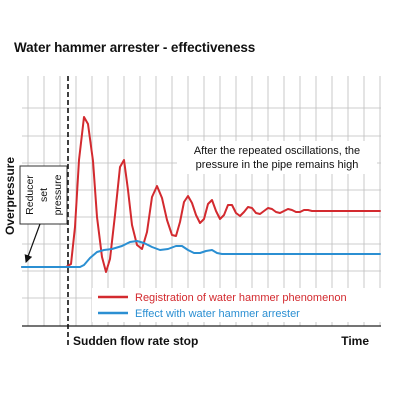  Describe the element at coordinates (135, 47) in the screenshot. I see `chart-title: Water hammer arrester - effectiveness` at that location.